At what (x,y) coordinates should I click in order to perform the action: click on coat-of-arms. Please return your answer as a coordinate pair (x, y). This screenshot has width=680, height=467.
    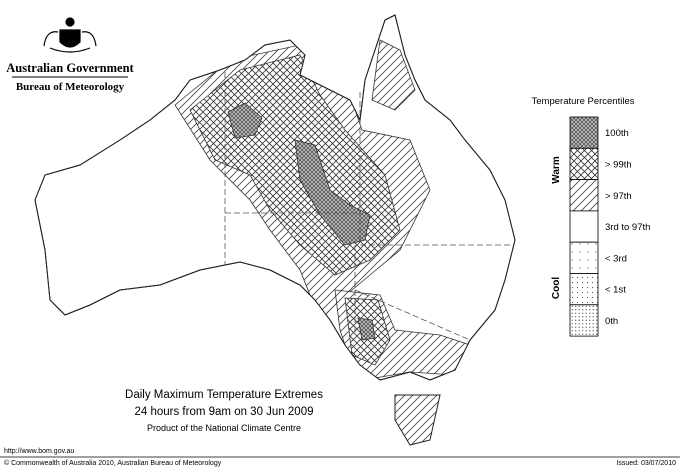
    Looking at the image, I should click on (70, 35).